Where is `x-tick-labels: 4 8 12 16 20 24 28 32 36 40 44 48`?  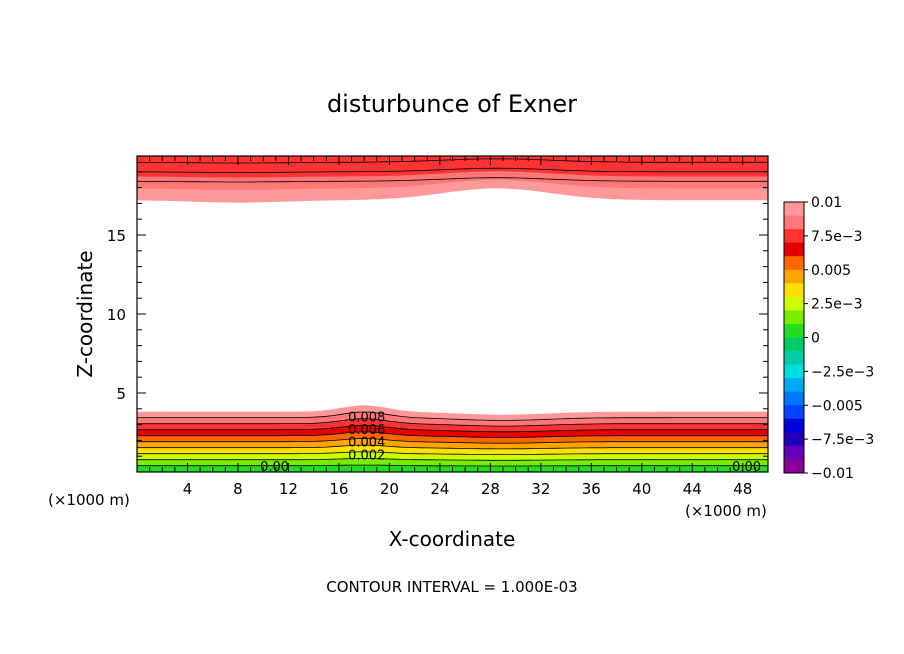 x-tick-labels: 4 8 12 16 20 24 28 32 36 40 44 48 is located at coordinates (468, 489).